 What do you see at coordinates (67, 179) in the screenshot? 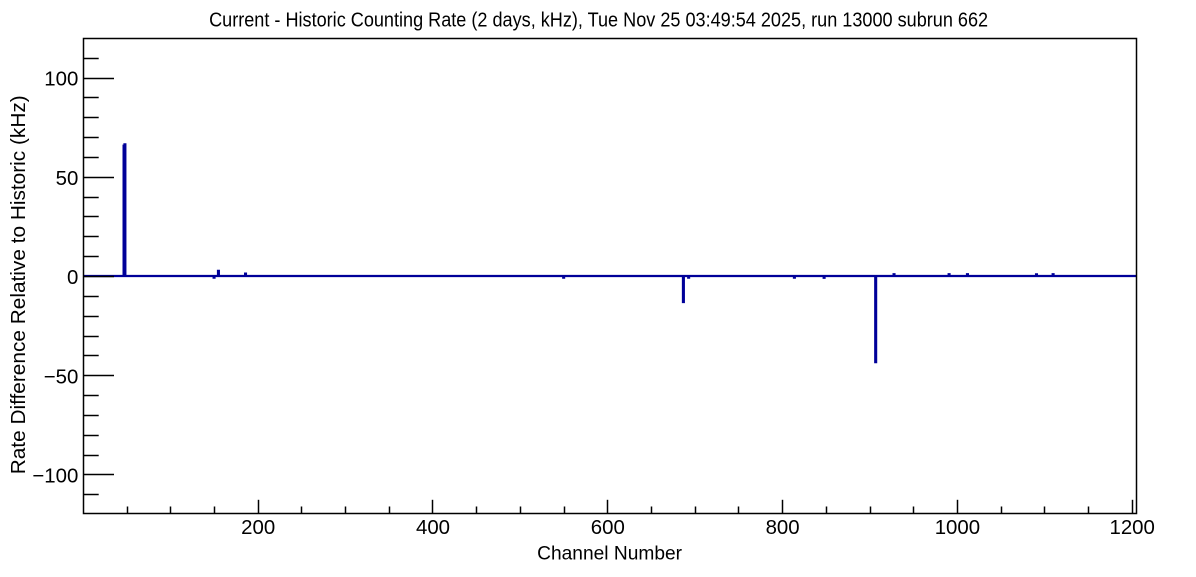
I see `svg-text: 50` at bounding box center [67, 179].